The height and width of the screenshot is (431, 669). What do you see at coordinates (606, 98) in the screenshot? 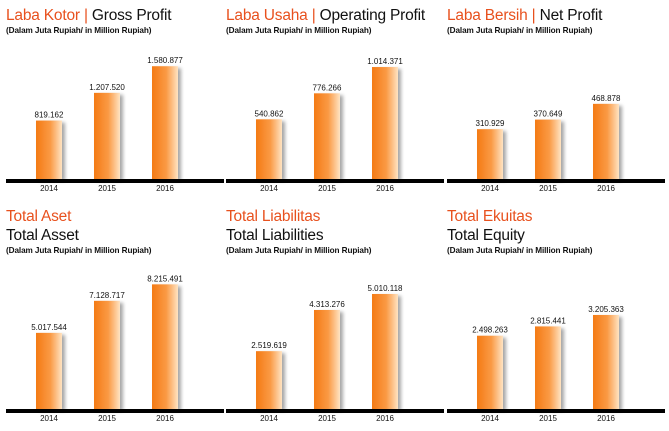
I see `value-label-2016: 468.878` at bounding box center [606, 98].